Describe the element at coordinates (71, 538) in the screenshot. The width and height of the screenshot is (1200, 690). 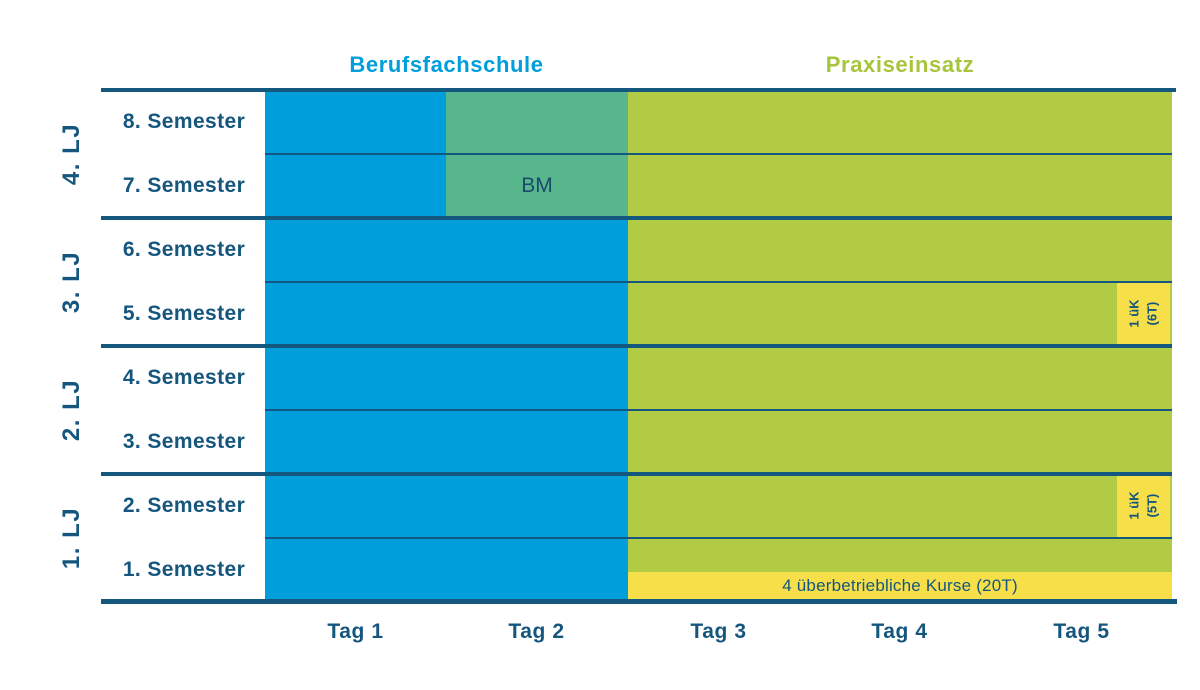
I see `year-label-1lj: 1. LJ` at that location.